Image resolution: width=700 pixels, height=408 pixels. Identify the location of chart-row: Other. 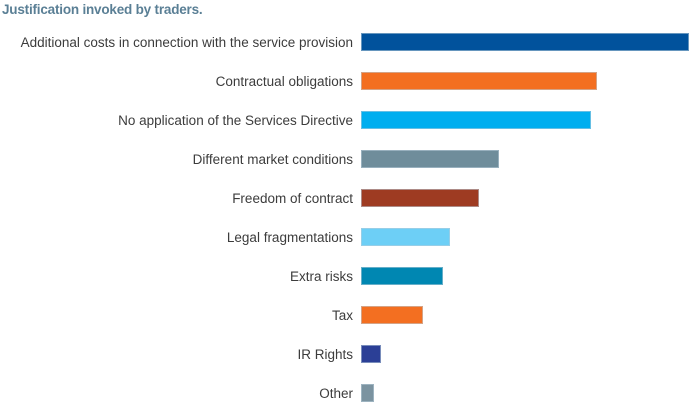
(350, 393).